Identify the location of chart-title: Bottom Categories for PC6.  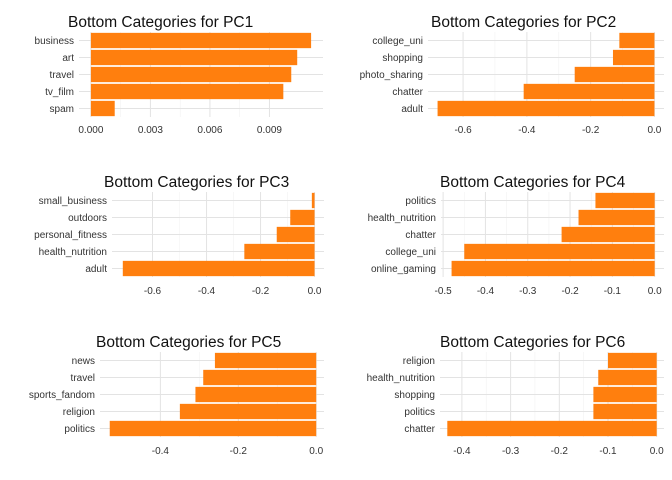
(532, 342).